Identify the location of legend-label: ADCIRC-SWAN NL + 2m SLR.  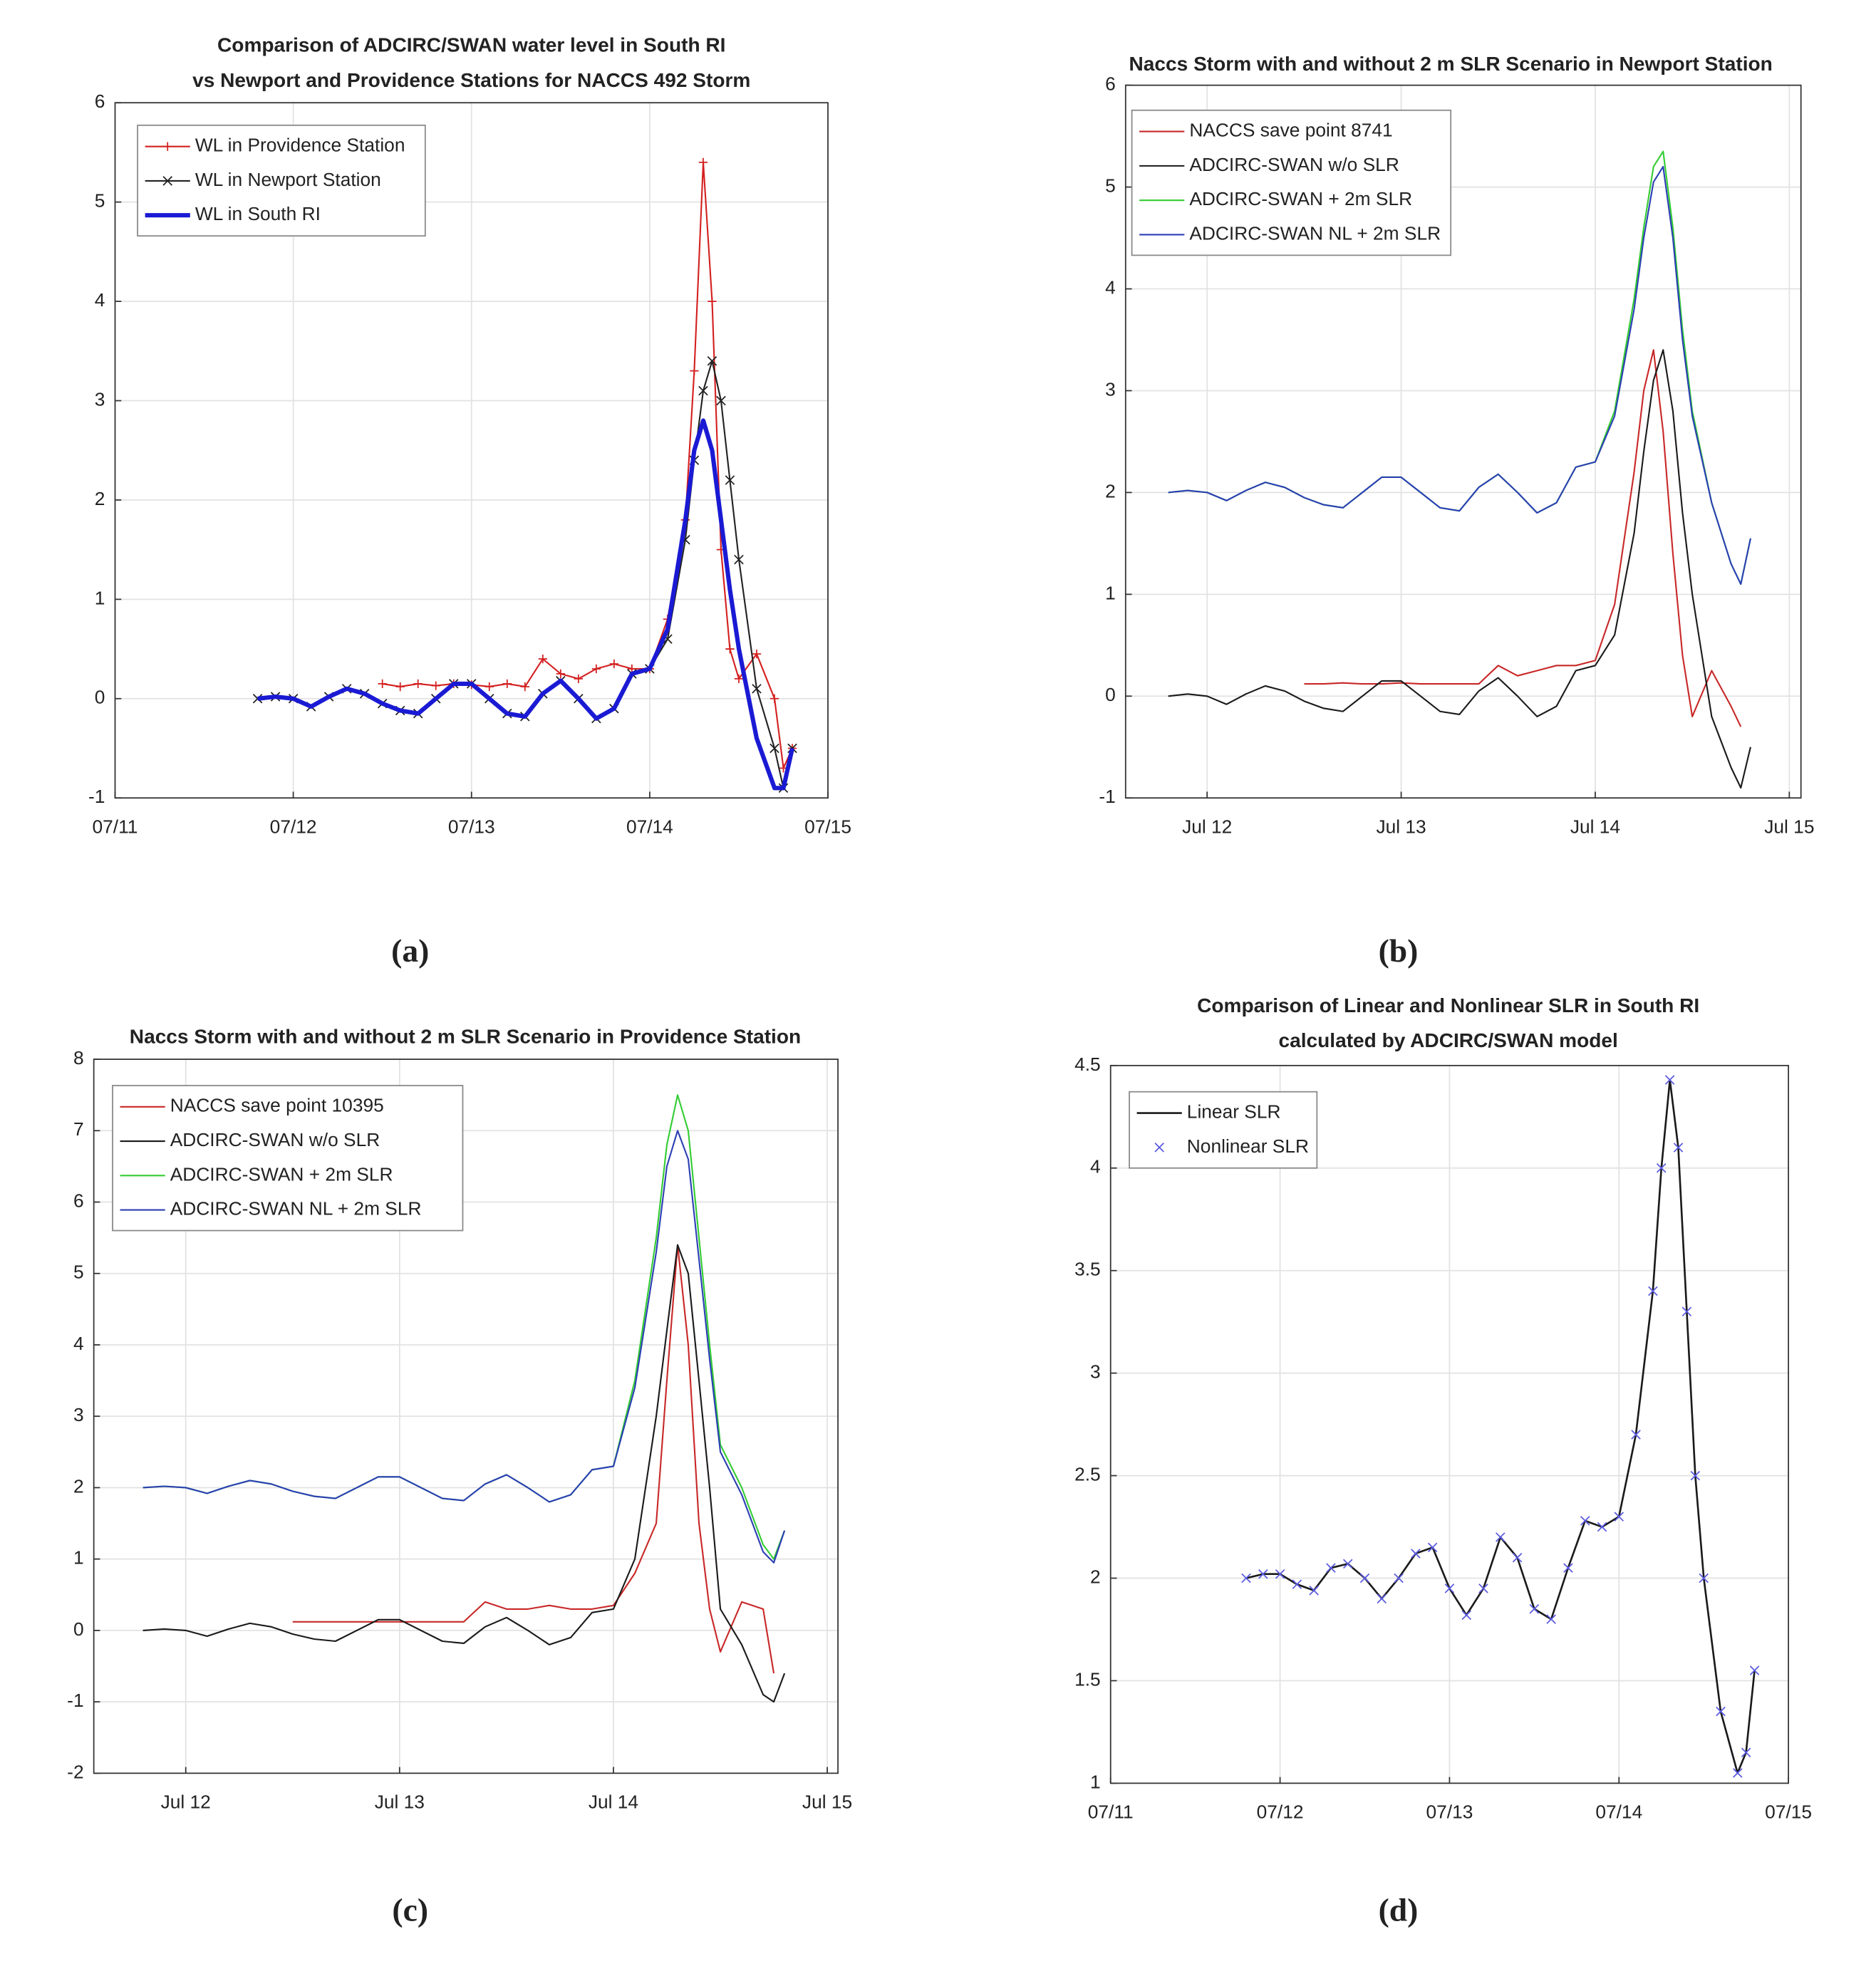
(1315, 233).